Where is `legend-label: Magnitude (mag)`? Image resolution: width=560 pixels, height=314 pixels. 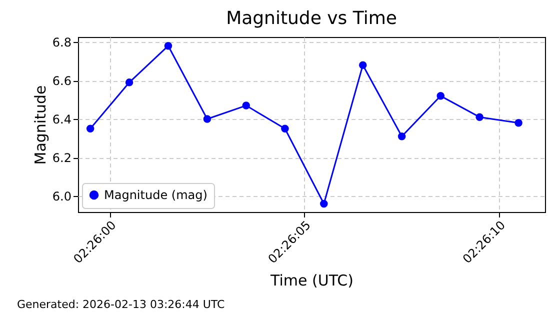 legend-label: Magnitude (mag) is located at coordinates (156, 195).